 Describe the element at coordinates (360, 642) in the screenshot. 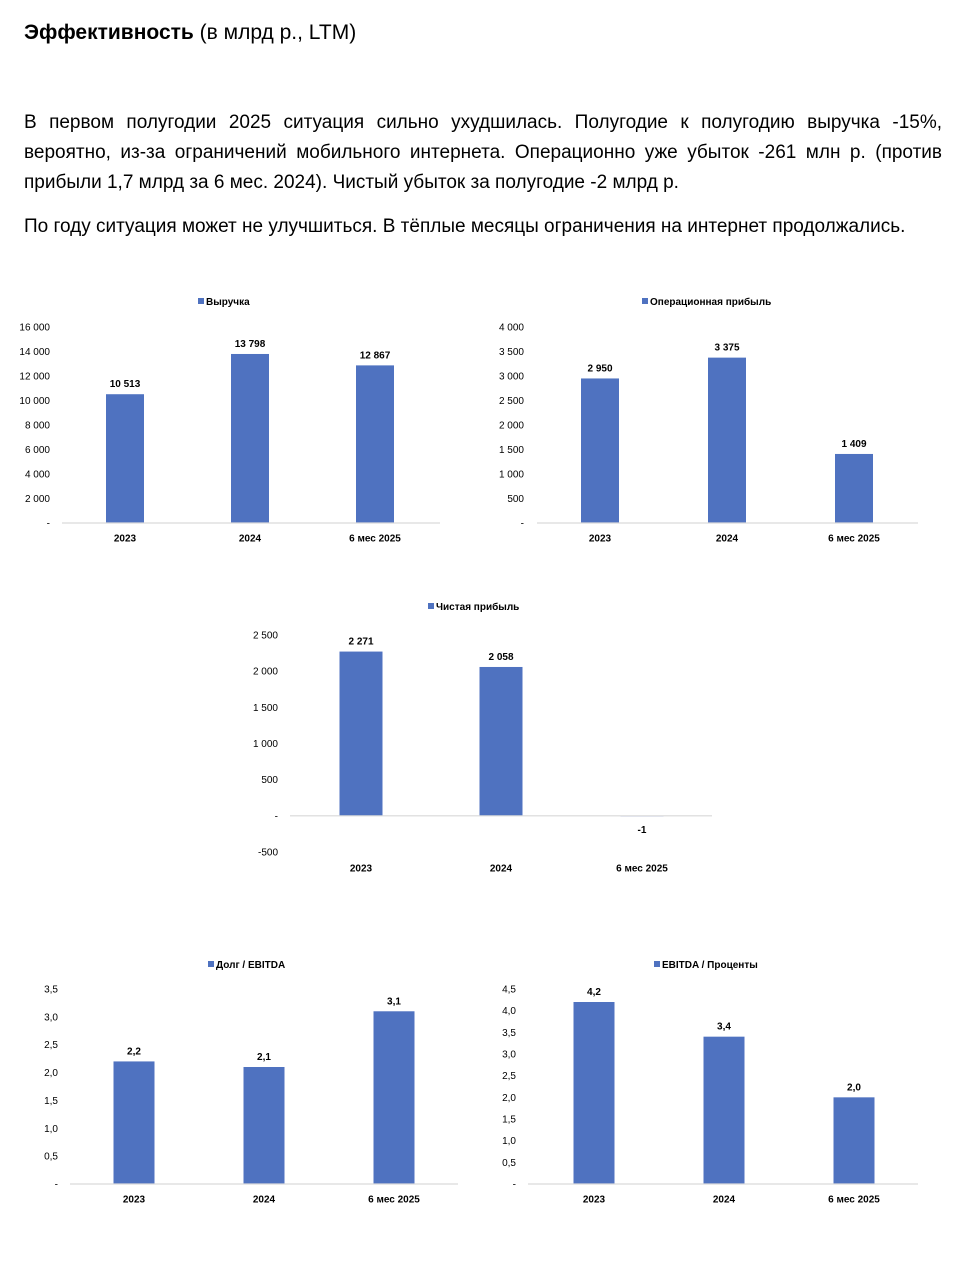

I see `data-label: 2 271` at that location.